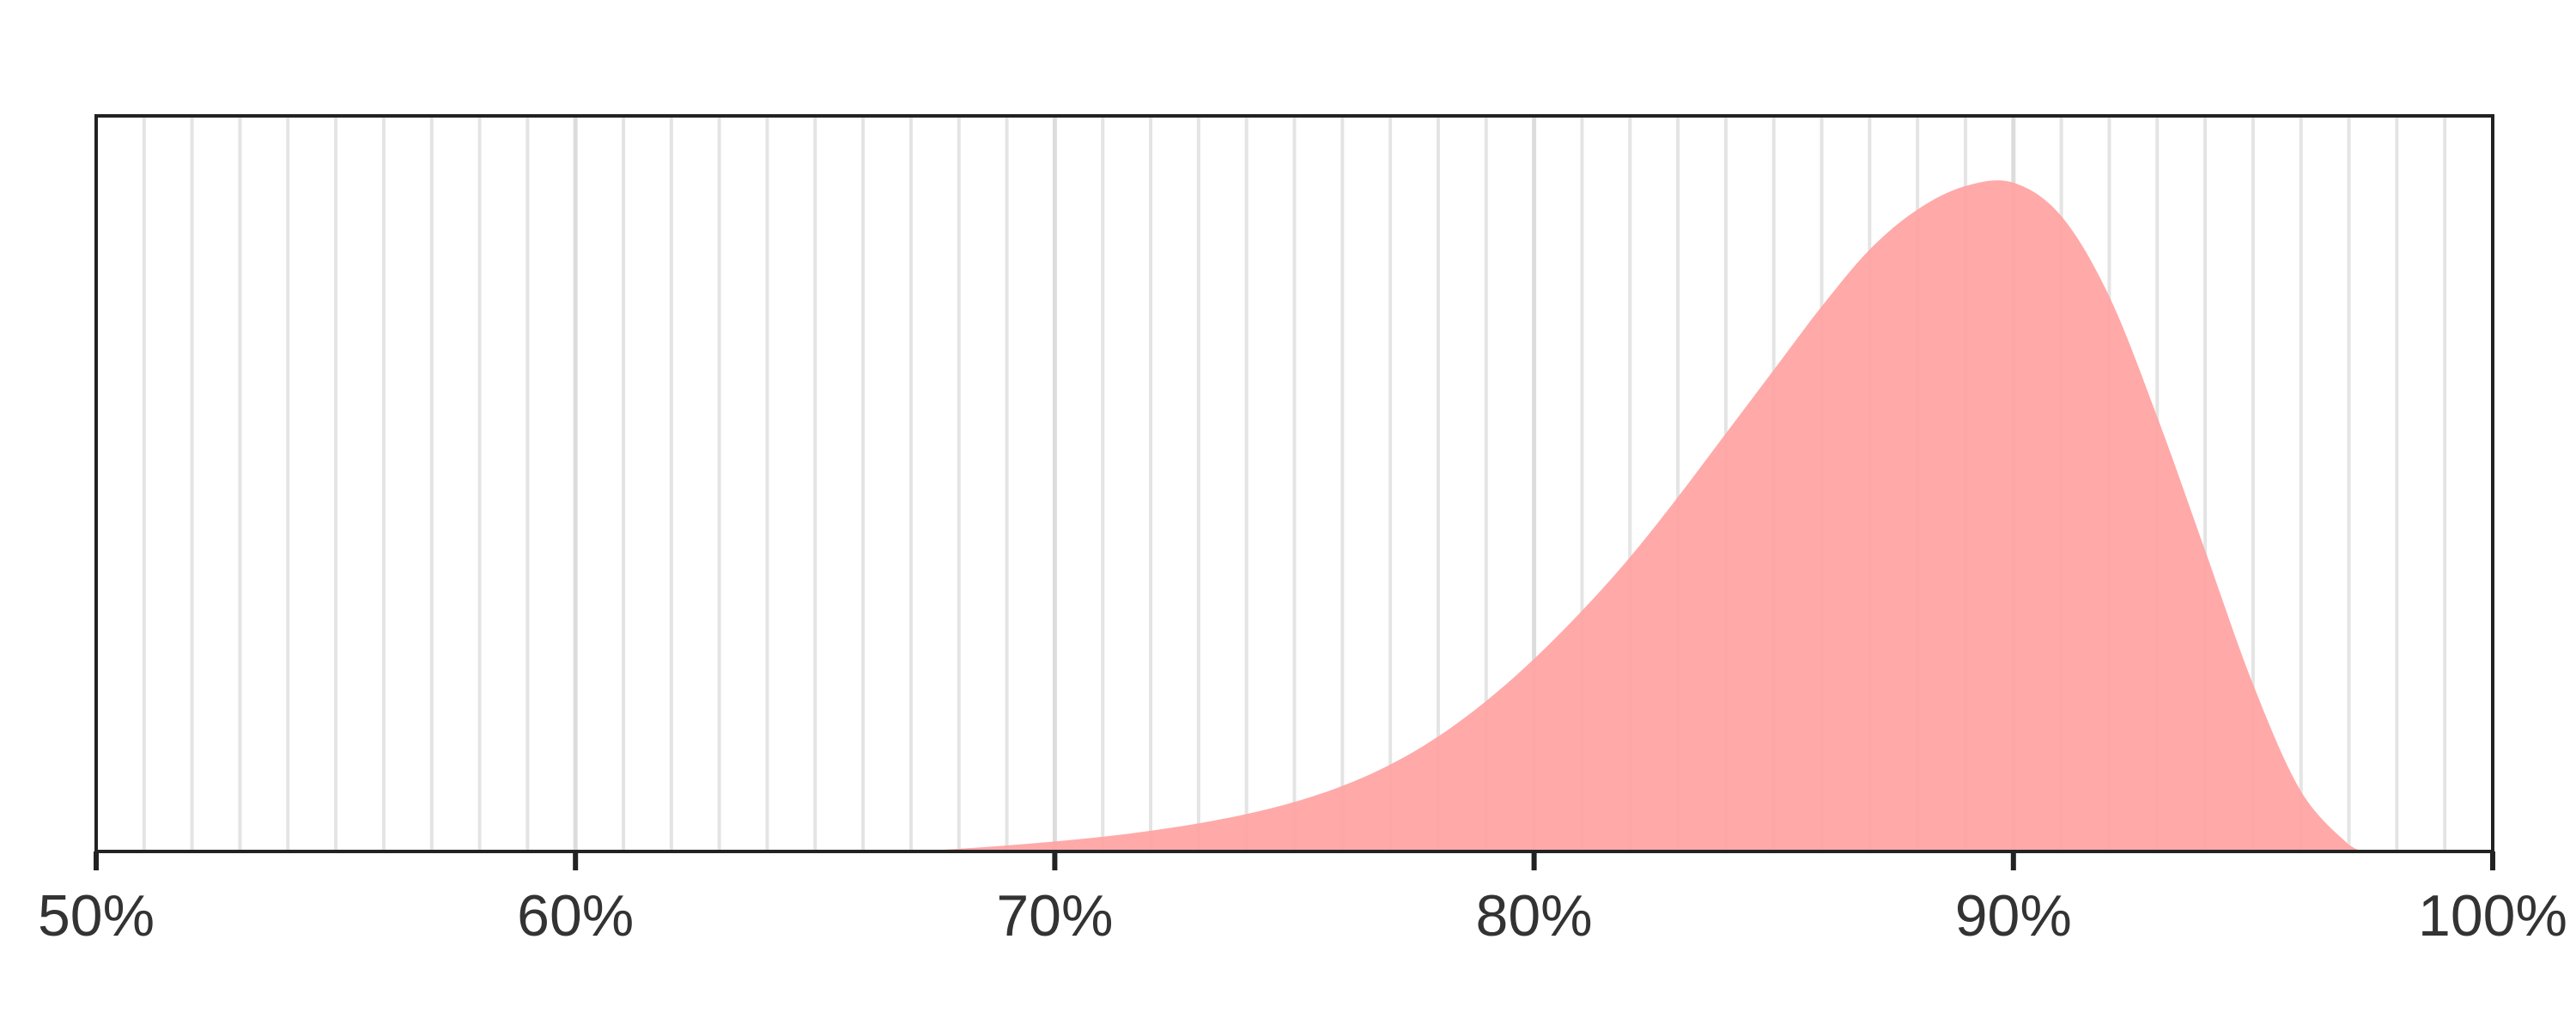 This screenshot has width=2576, height=1030. Describe the element at coordinates (2013, 915) in the screenshot. I see `x-tick-label: 90%` at that location.